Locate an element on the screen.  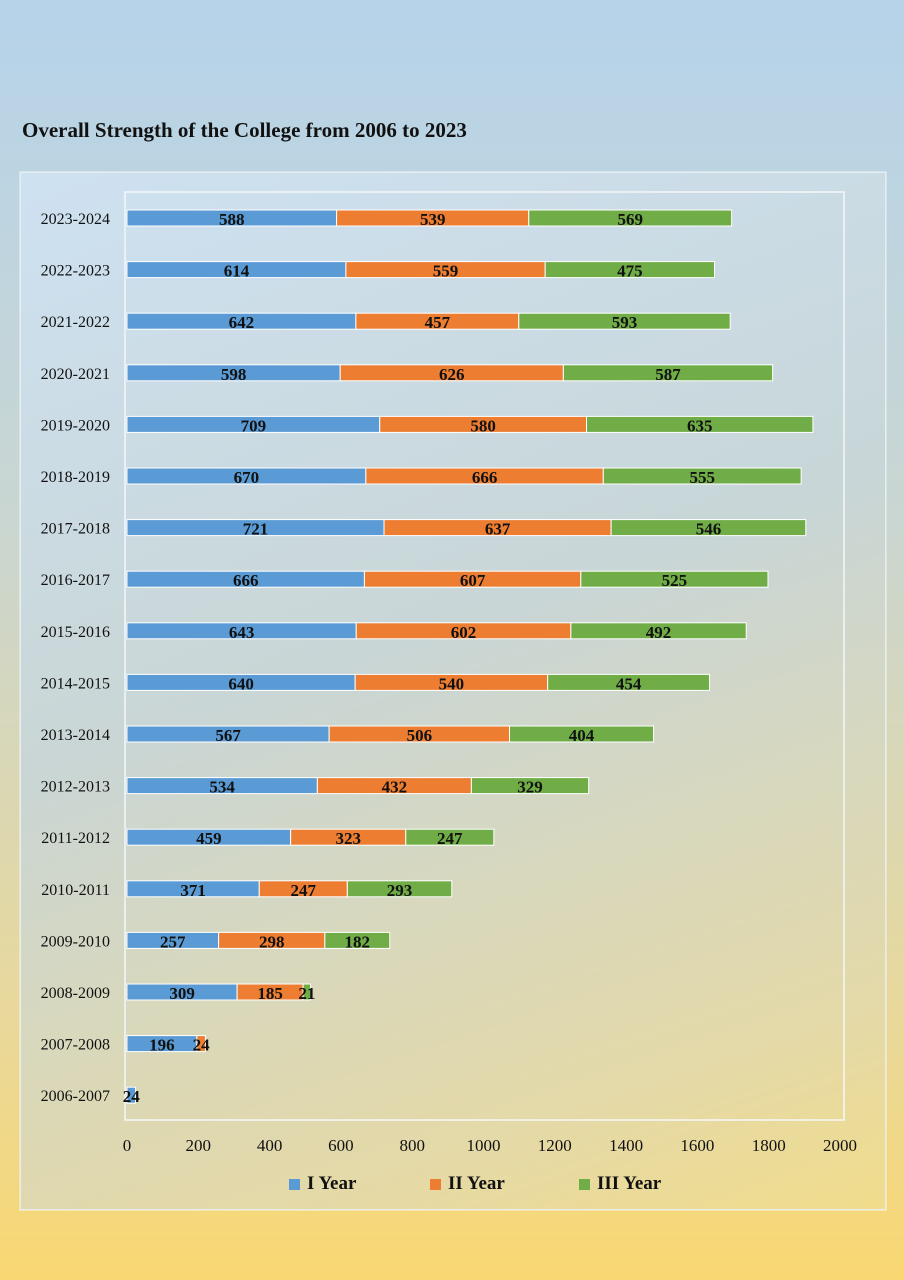
bar-2016-2017-iii-year is located at coordinates (674, 579).